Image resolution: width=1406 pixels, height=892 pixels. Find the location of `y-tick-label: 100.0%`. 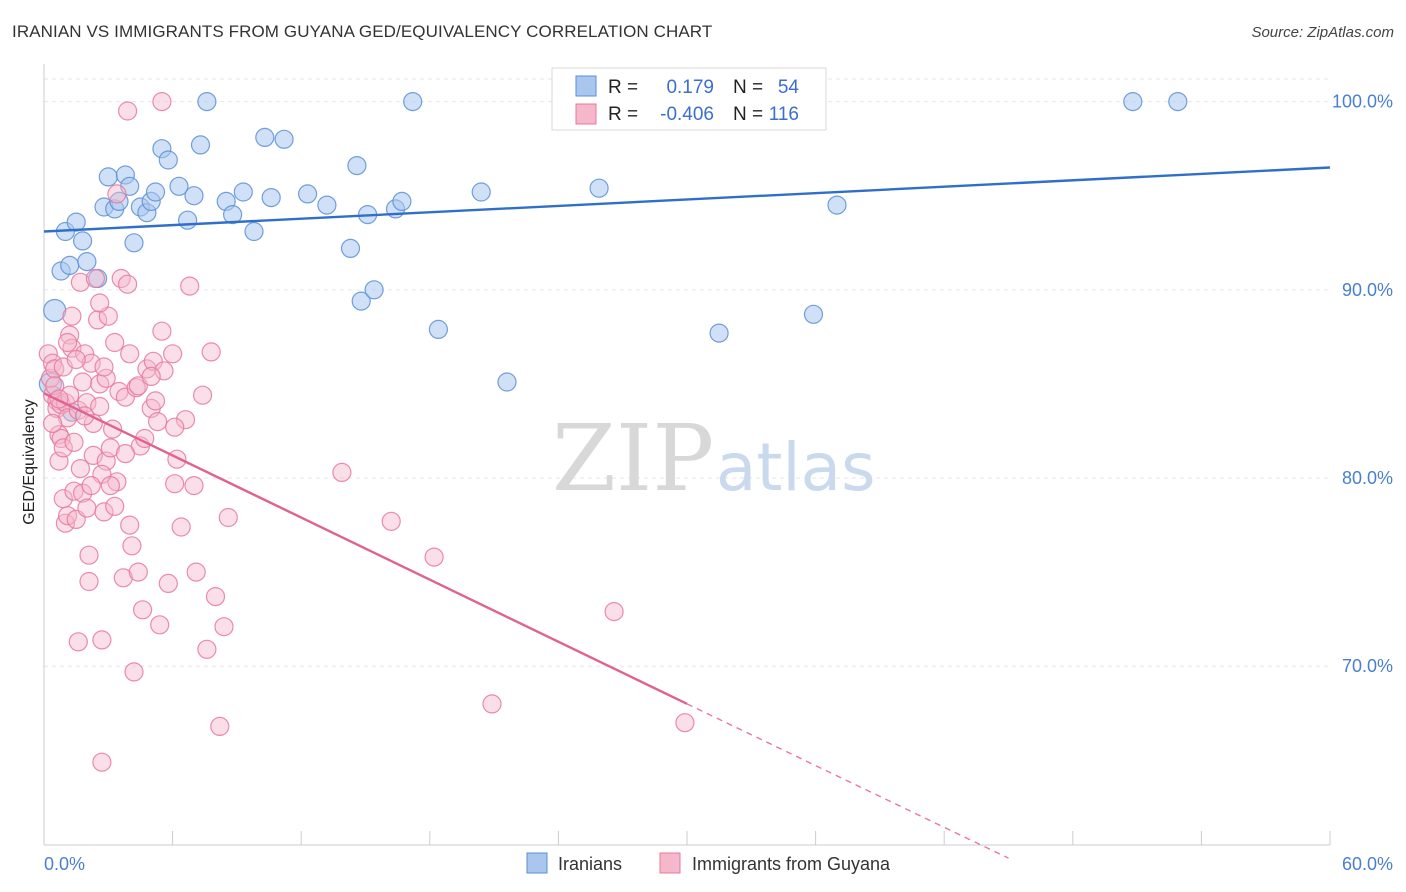

y-tick-label: 100.0% is located at coordinates (1362, 102).